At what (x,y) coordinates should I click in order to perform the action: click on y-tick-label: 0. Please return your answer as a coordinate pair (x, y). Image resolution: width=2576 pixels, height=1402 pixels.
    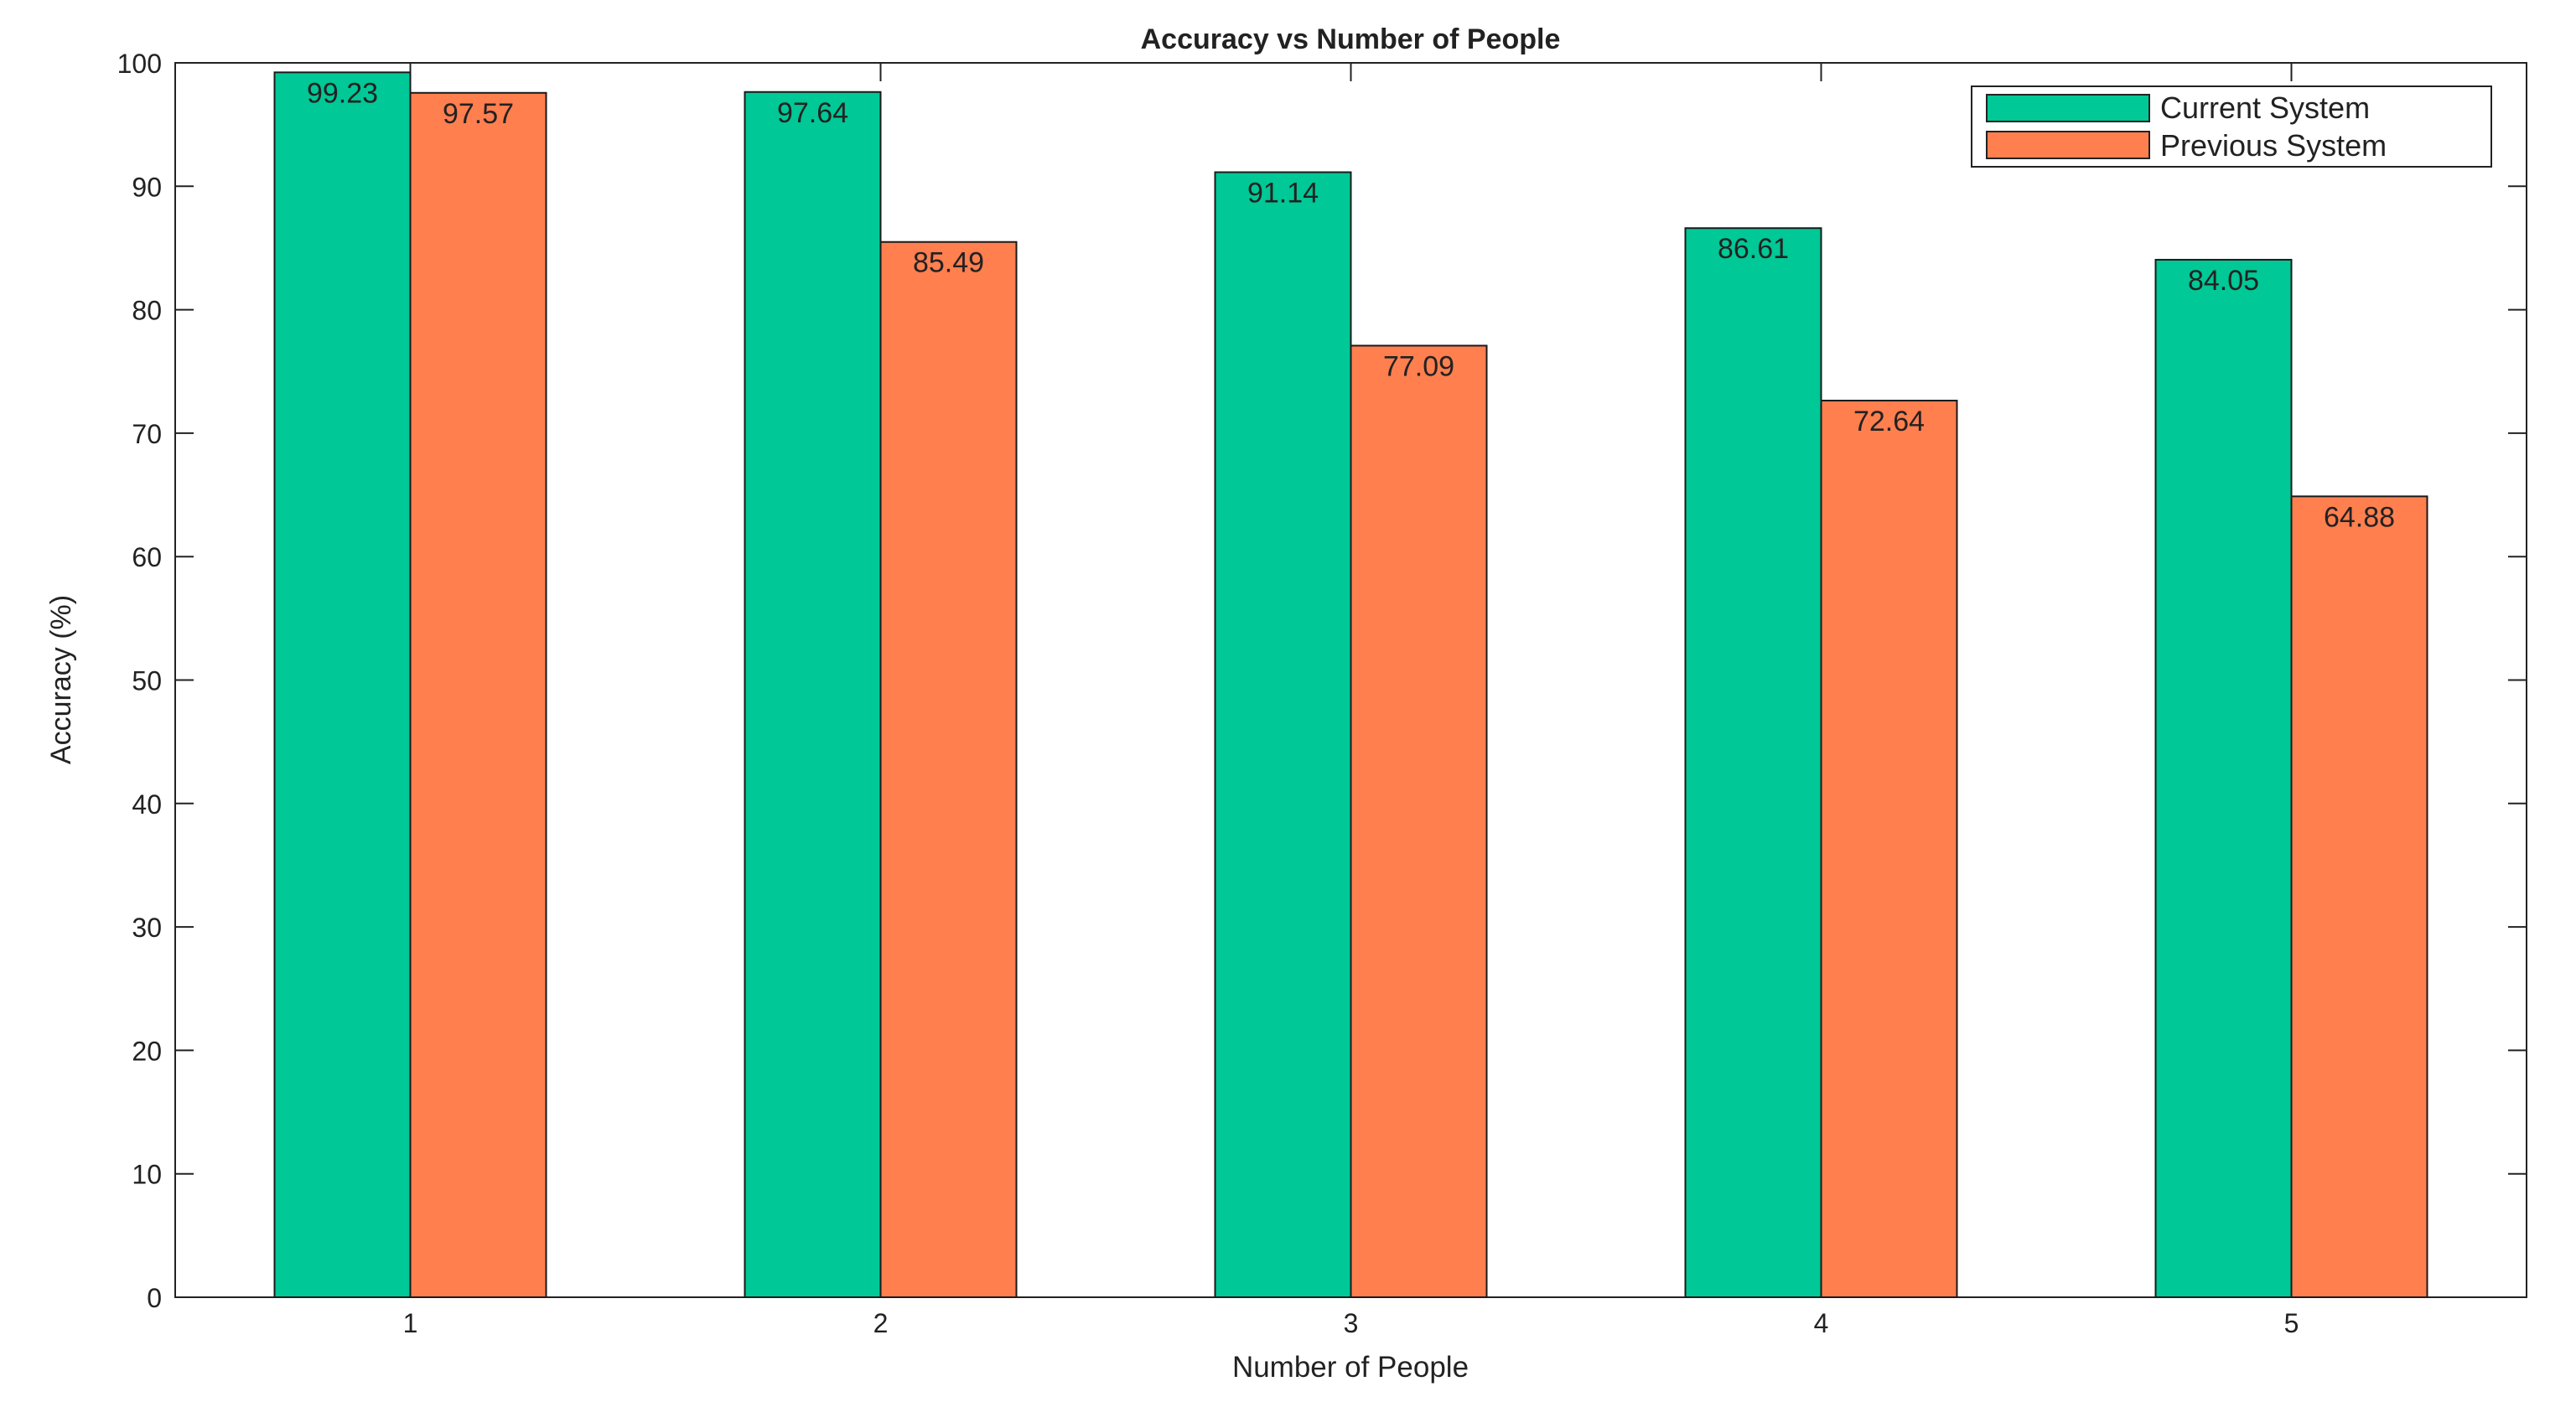
    Looking at the image, I should click on (154, 1298).